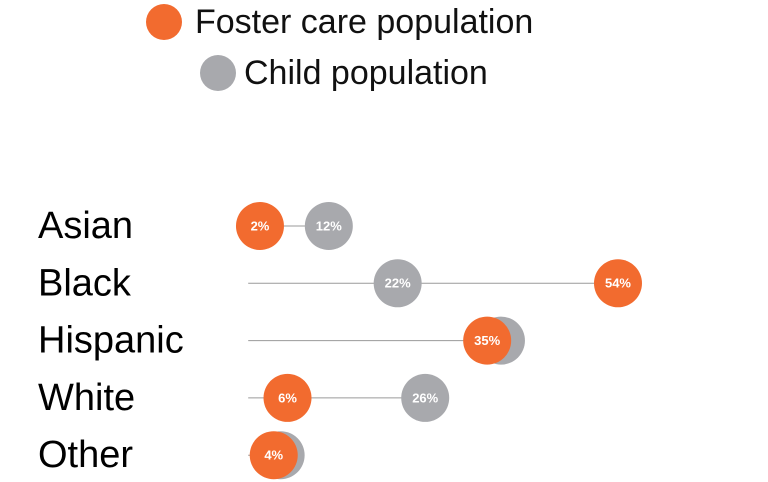  What do you see at coordinates (86, 398) in the screenshot?
I see `category-label: White` at bounding box center [86, 398].